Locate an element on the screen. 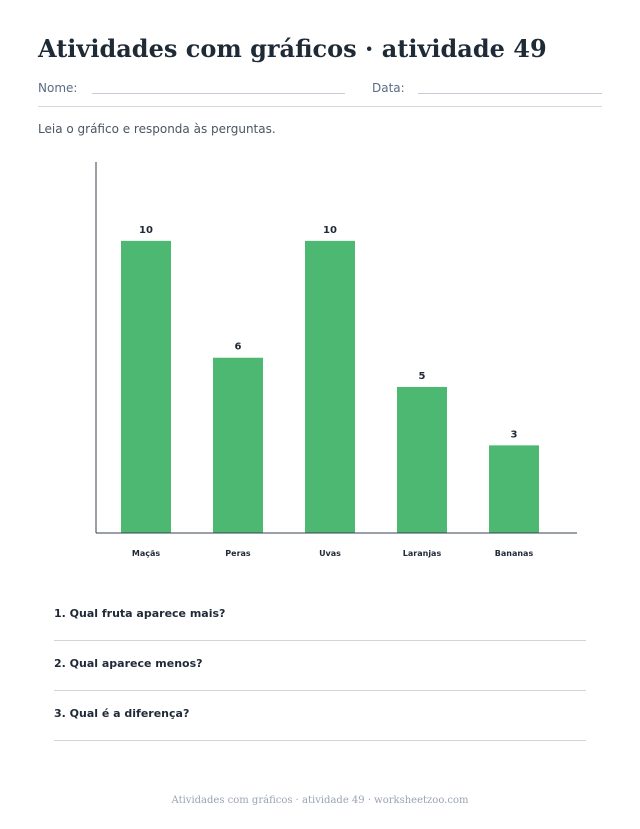 The image size is (640, 829). name-line is located at coordinates (218, 93).